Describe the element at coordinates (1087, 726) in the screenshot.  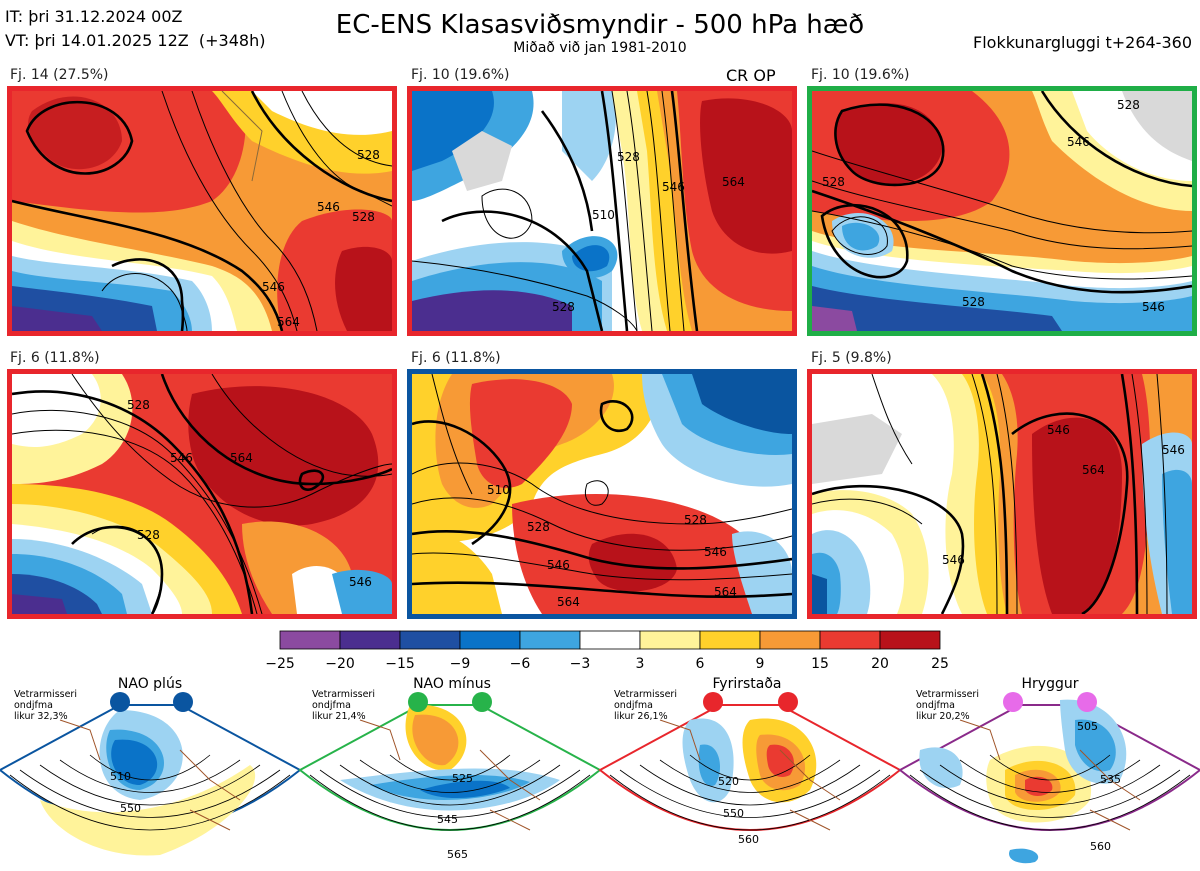
I see `contour-label: 505` at that location.